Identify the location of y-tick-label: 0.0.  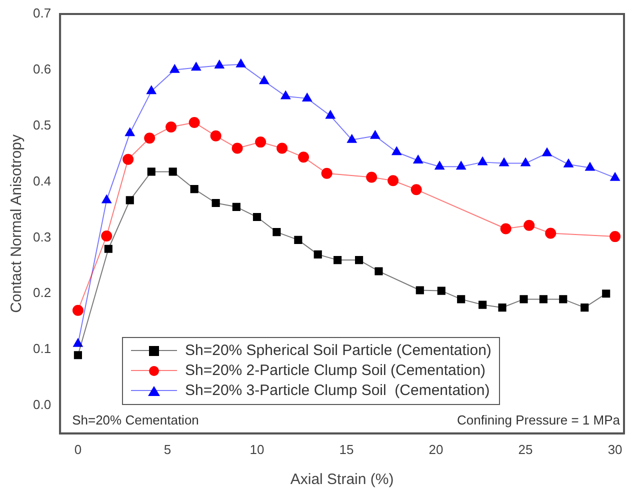
(42, 404).